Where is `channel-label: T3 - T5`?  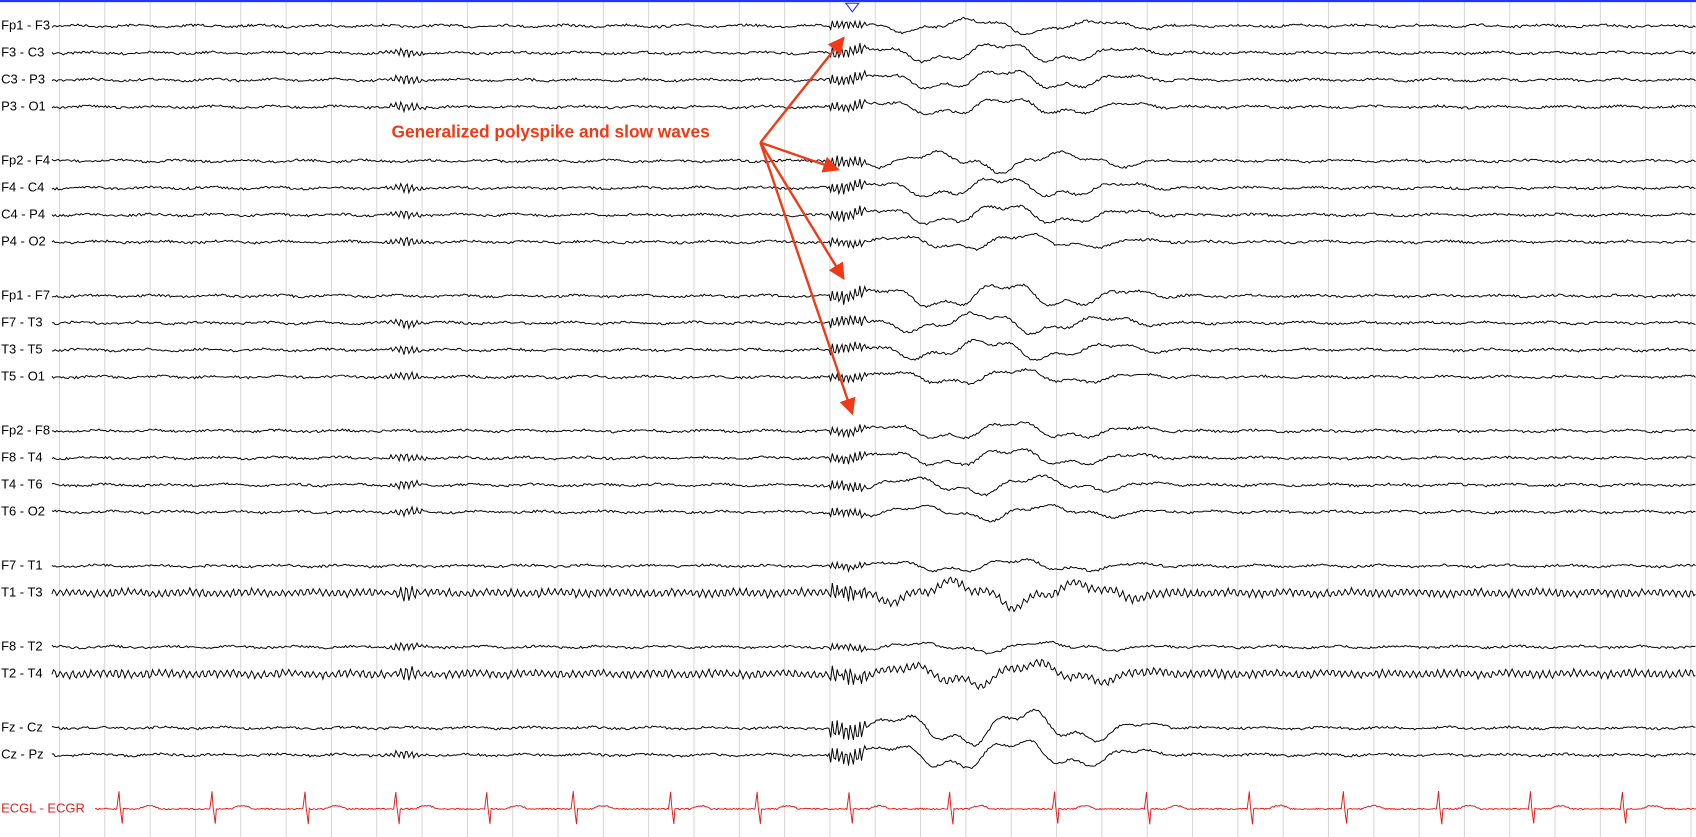 channel-label: T3 - T5 is located at coordinates (22, 348).